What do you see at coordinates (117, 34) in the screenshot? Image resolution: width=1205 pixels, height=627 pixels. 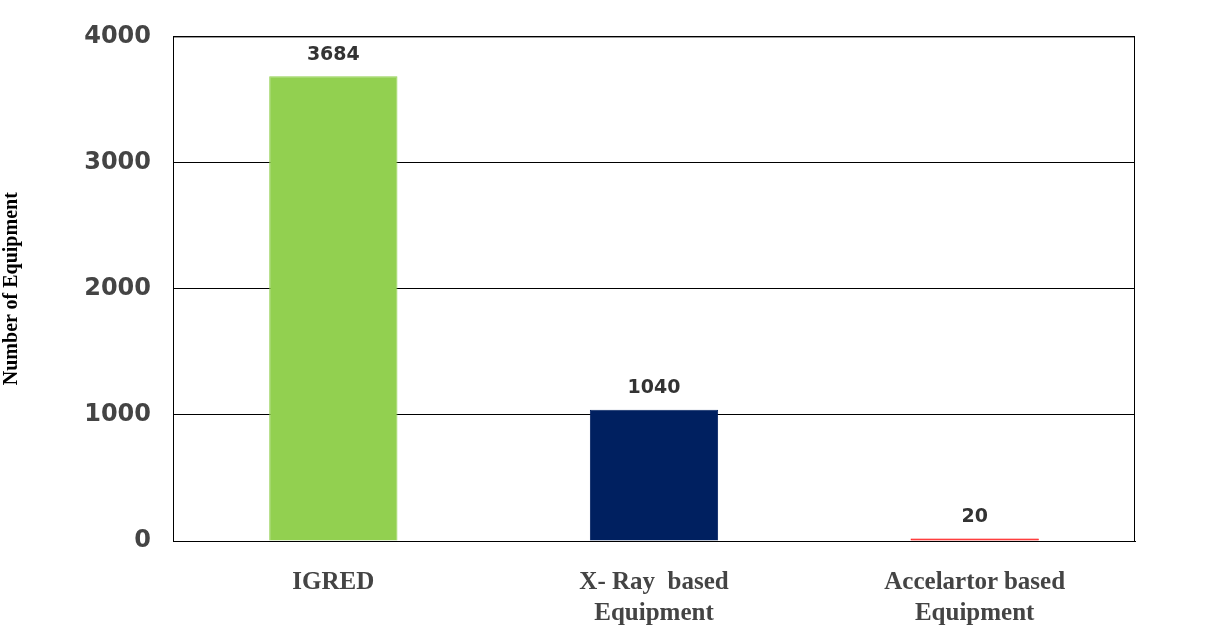 I see `y-tick-label: 4000` at bounding box center [117, 34].